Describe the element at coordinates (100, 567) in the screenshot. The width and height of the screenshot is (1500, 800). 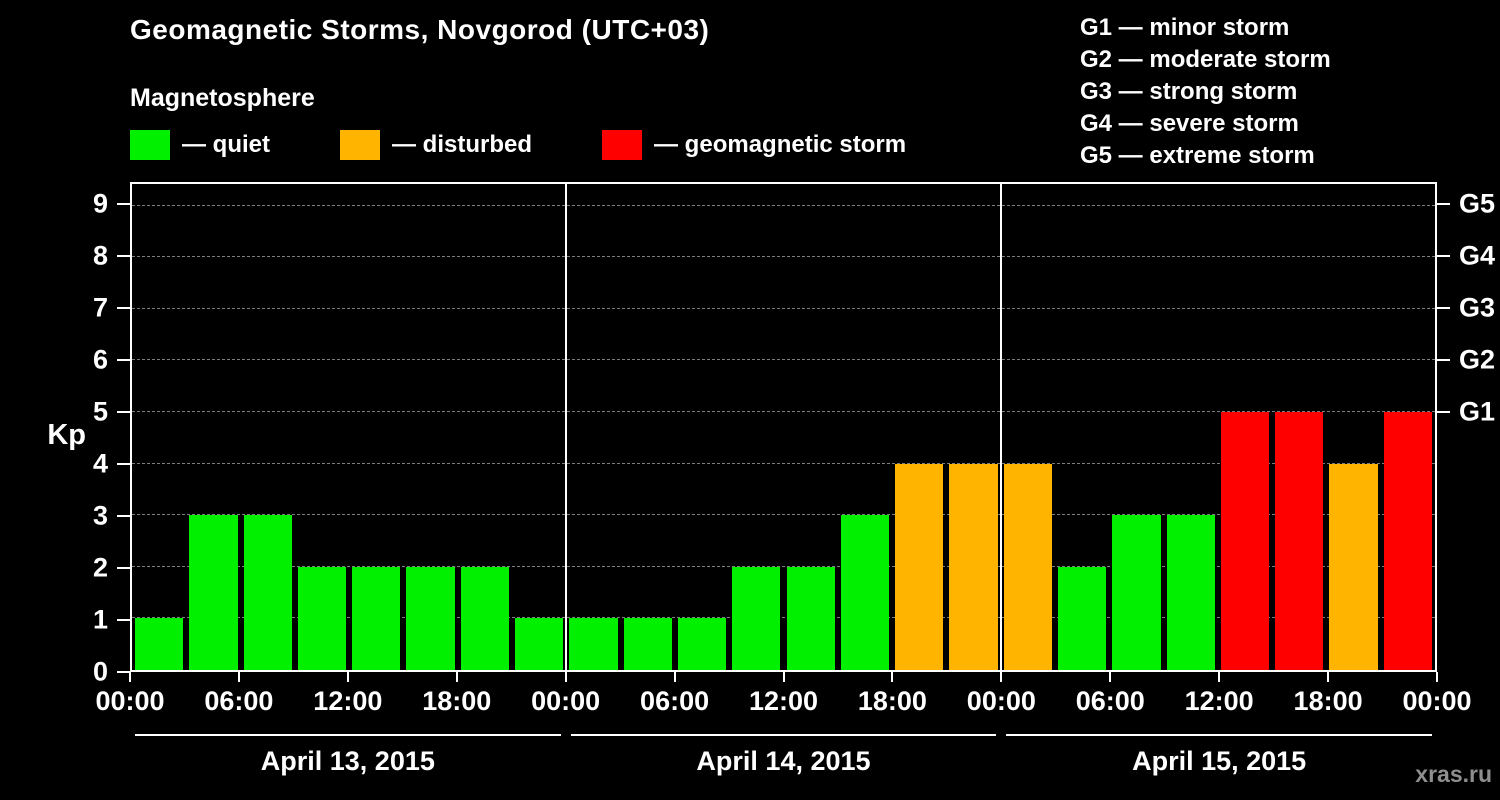
I see `y-tick-label: 2` at that location.